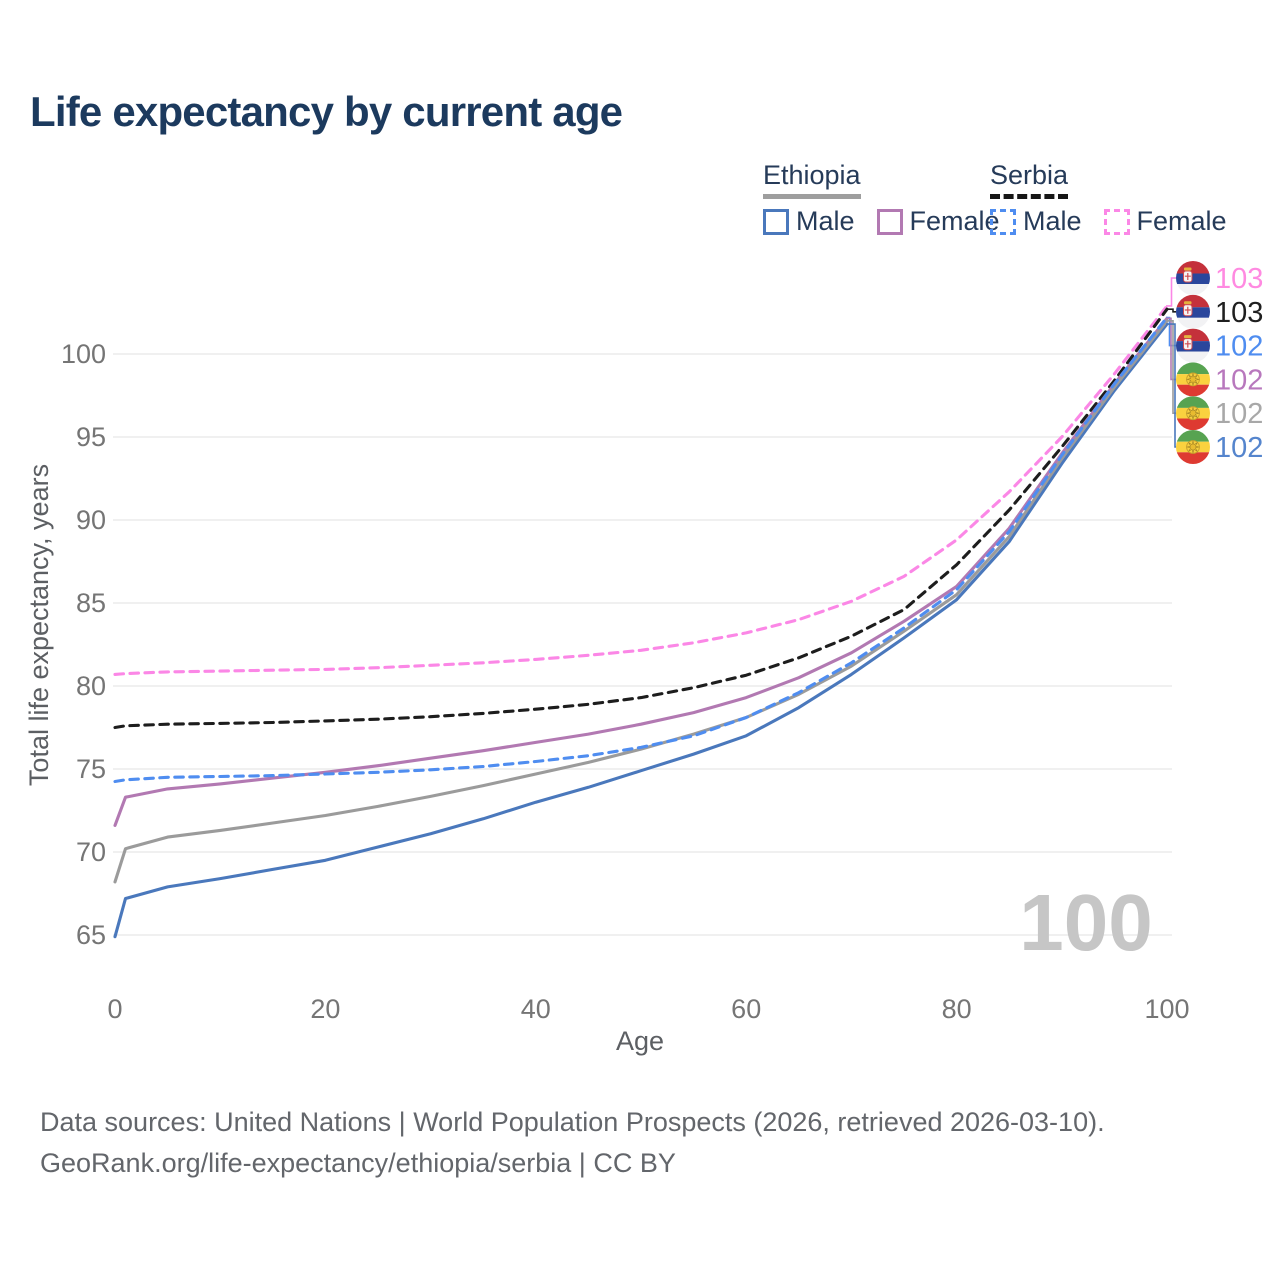  What do you see at coordinates (640, 1041) in the screenshot?
I see `x-axis-title: Age` at bounding box center [640, 1041].